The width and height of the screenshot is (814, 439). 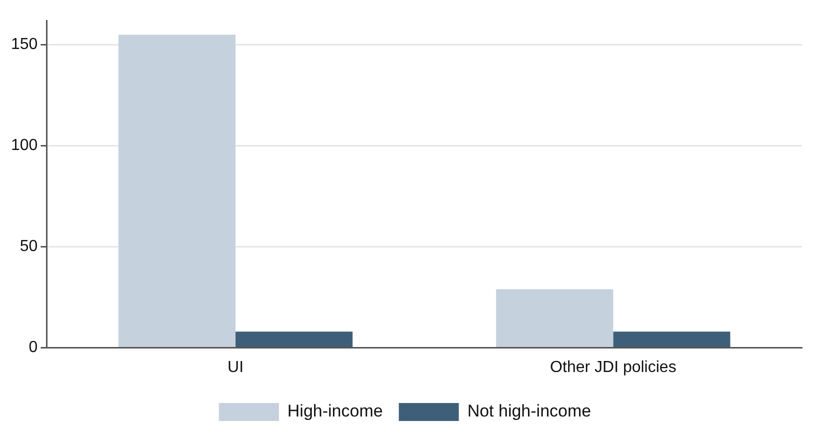 I want to click on y-tick-label: 50, so click(x=29, y=247).